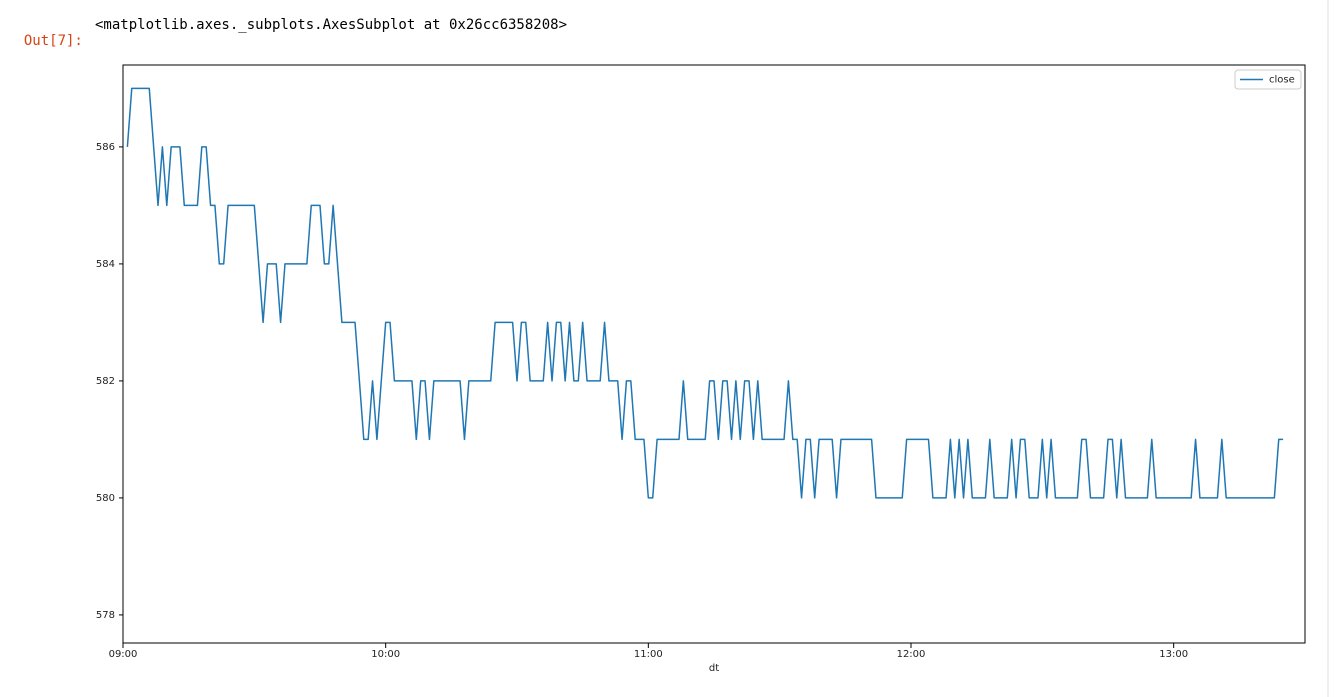 The image size is (1343, 697). What do you see at coordinates (53, 41) in the screenshot?
I see `out-prompt: Out[7]:` at bounding box center [53, 41].